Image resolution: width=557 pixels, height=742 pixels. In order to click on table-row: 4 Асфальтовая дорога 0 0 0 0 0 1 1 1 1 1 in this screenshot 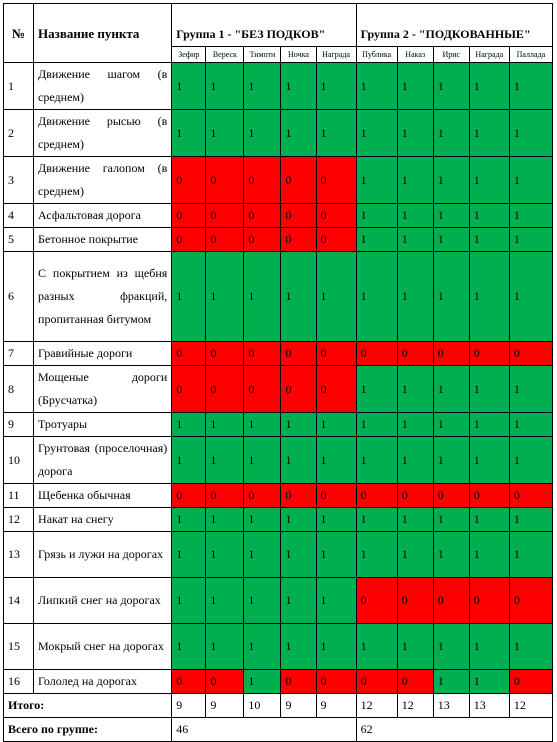, I will do `click(278, 215)`.